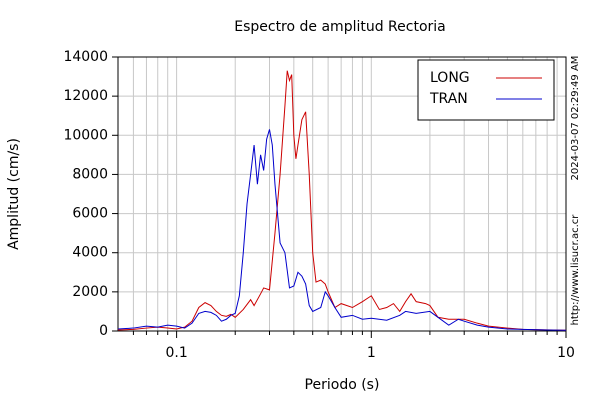  What do you see at coordinates (14, 194) in the screenshot?
I see `y-axis-label: Amplitud (cm/s)` at bounding box center [14, 194].